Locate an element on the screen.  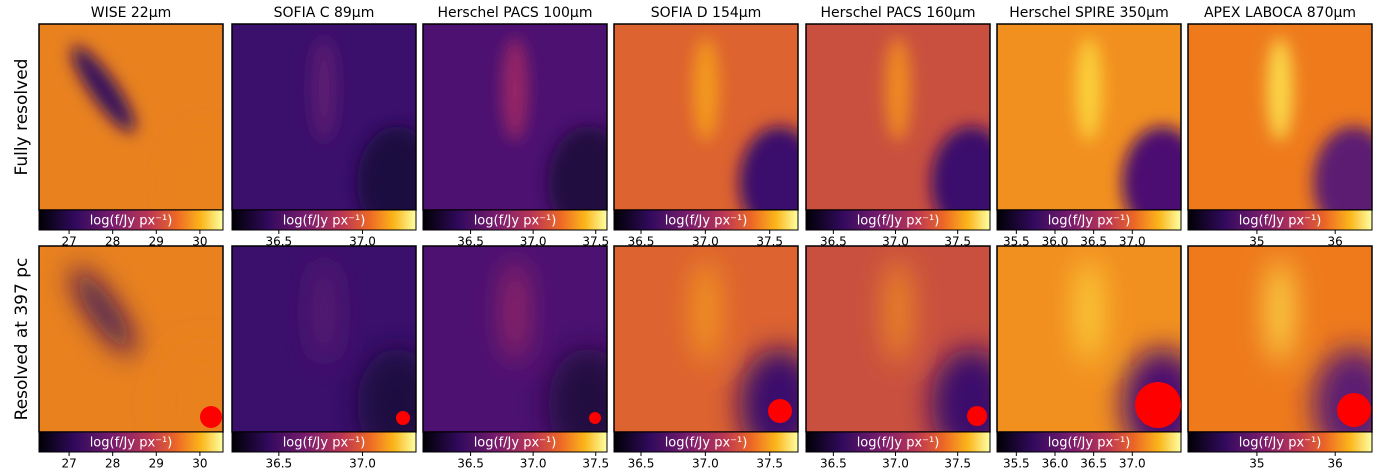
tick-label: 36.0 is located at coordinates (1055, 464).